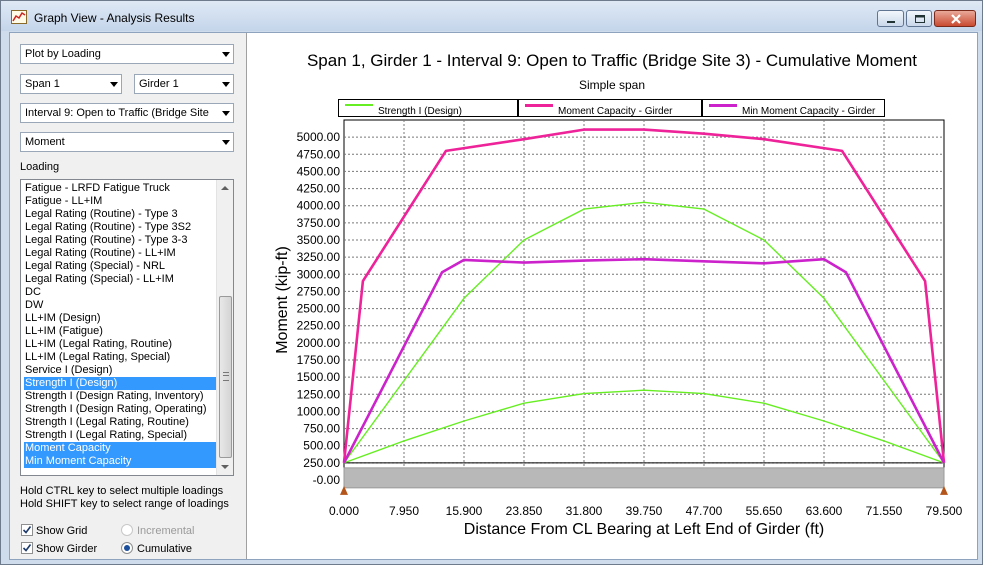 This screenshot has width=983, height=565. I want to click on plot-mode-value: Plot by Loading, so click(63, 54).